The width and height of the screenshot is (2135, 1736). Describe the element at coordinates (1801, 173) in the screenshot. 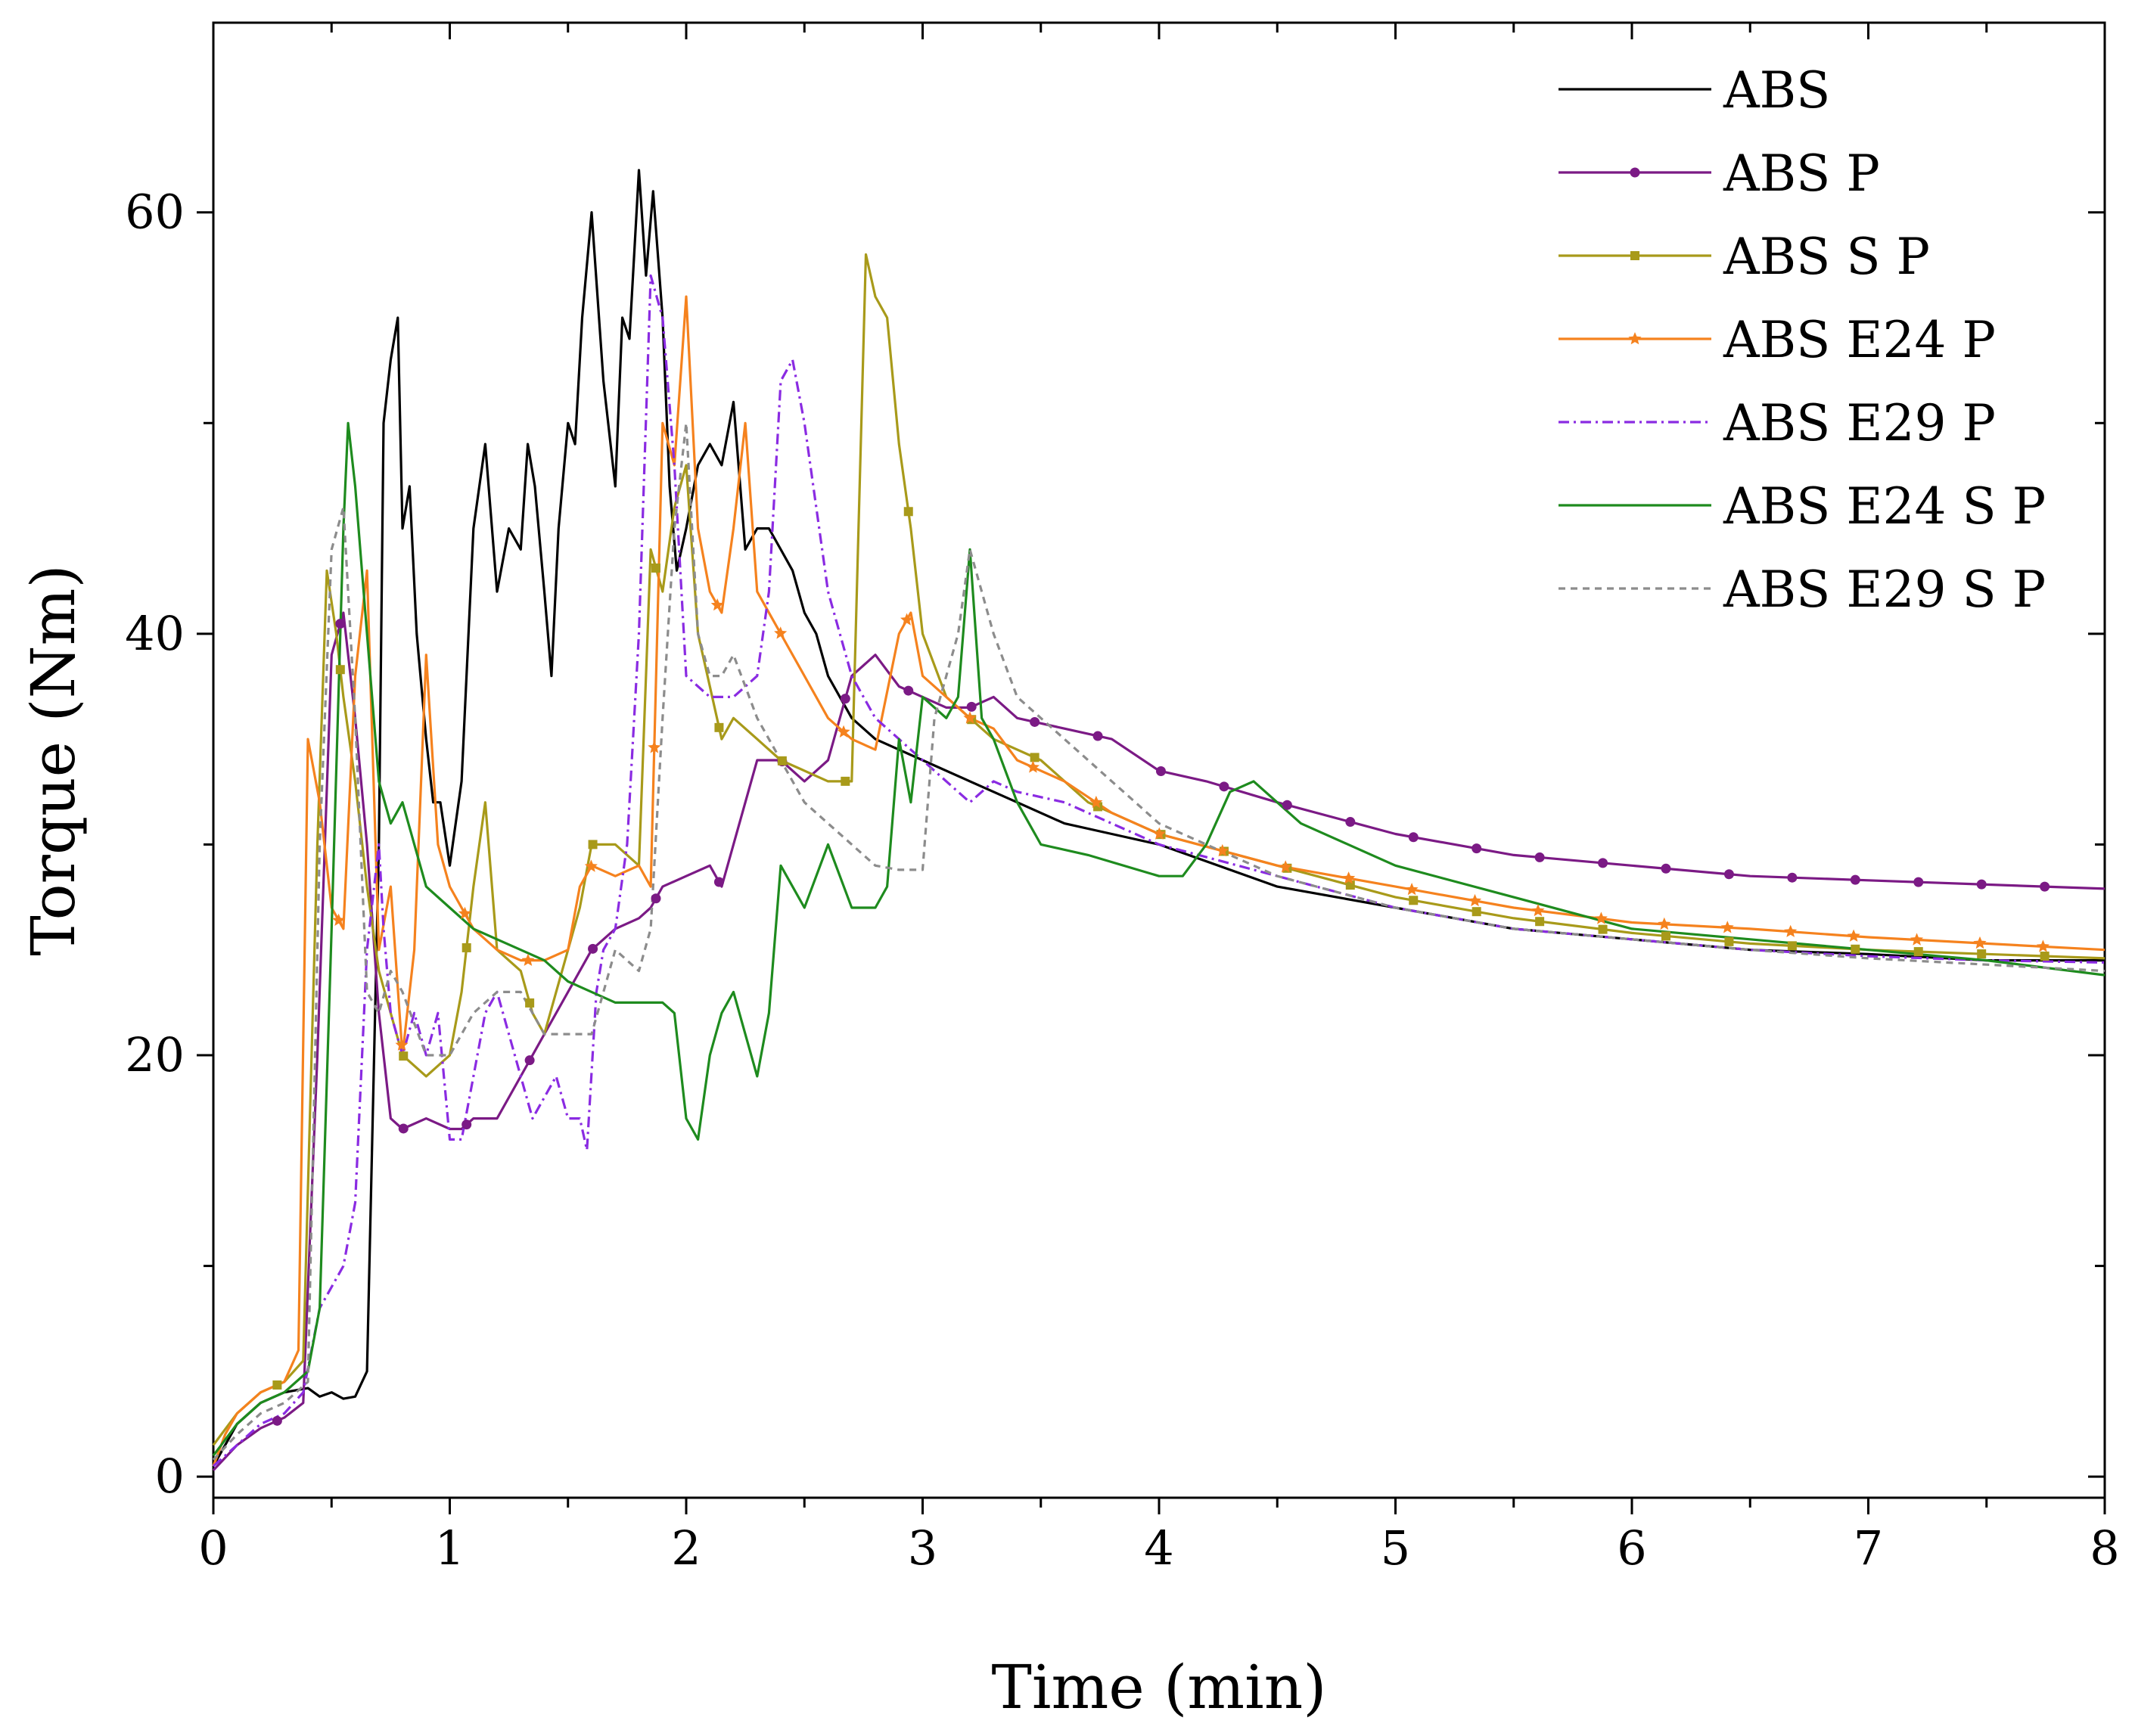

I see `legend-label-abs-p: ABS P` at that location.